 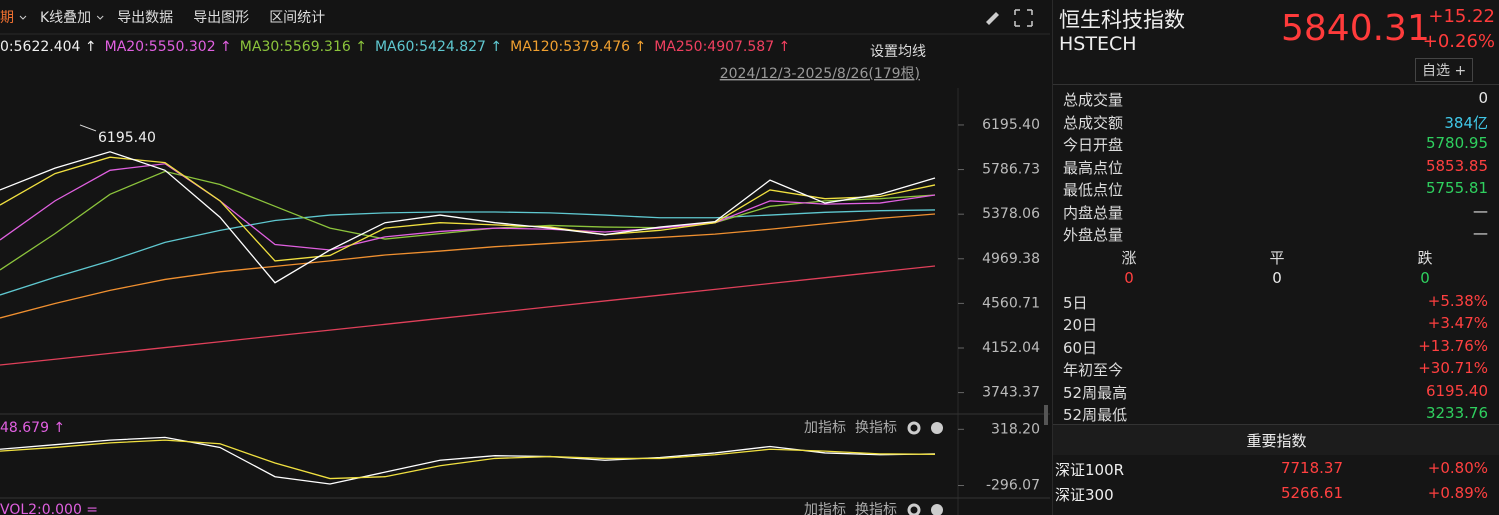 What do you see at coordinates (32, 428) in the screenshot?
I see `macd-value: 48.679 ↑` at bounding box center [32, 428].